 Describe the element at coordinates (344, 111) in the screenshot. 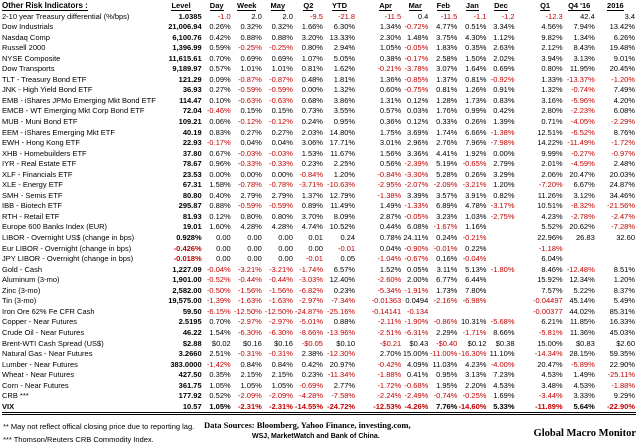

I see `cell: 3.55%` at that location.